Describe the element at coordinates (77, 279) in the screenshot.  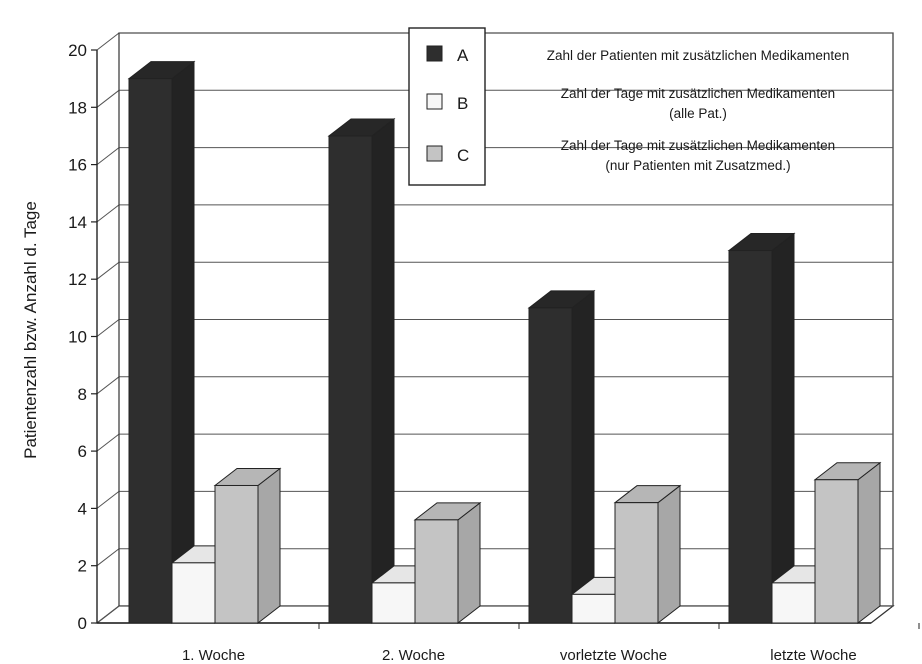
I see `y-tick-label: 12` at that location.